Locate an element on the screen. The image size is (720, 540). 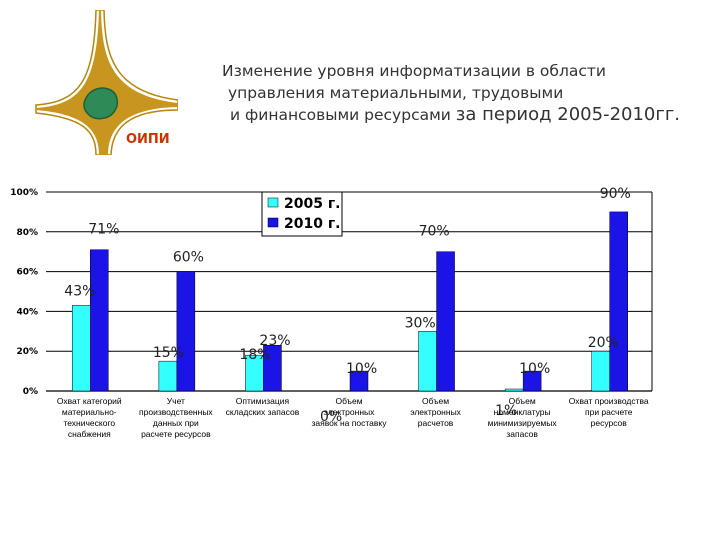
category-label: Учет is located at coordinates (176, 401).